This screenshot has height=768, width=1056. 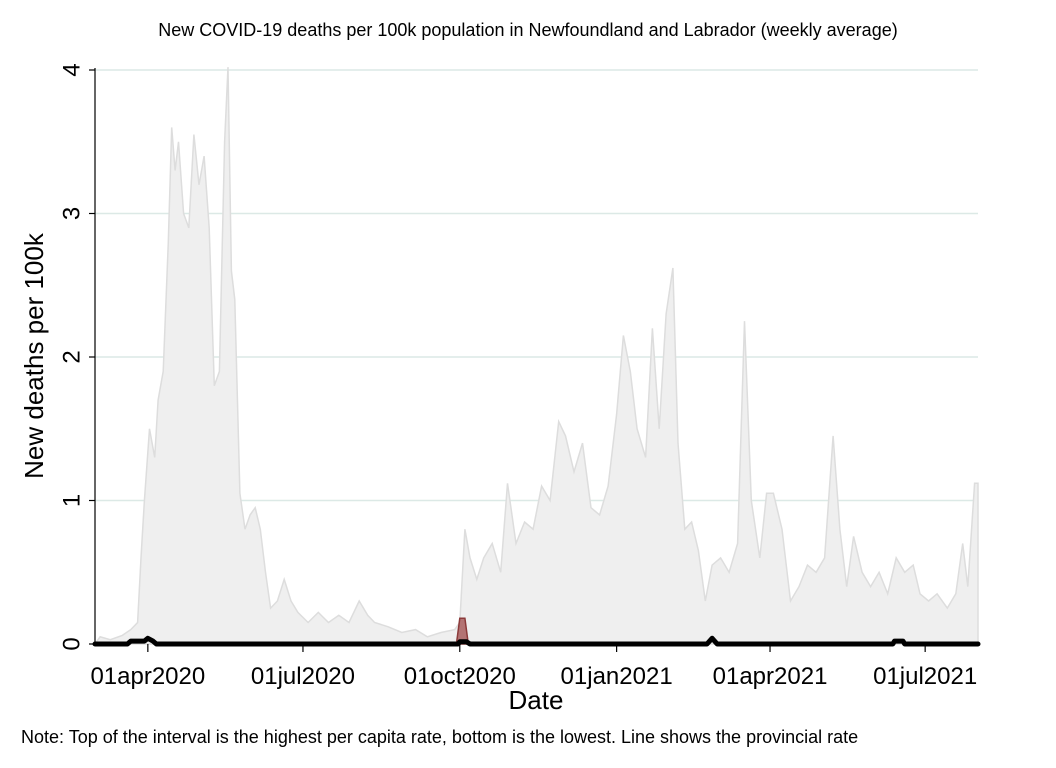 What do you see at coordinates (71, 356) in the screenshot?
I see `y-tick-label: 2` at bounding box center [71, 356].